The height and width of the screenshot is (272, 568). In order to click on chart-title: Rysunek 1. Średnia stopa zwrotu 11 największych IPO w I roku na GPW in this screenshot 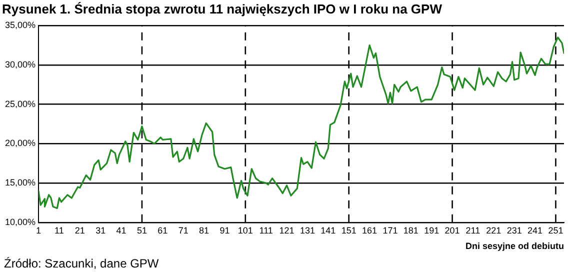, I will do `click(222, 8)`.